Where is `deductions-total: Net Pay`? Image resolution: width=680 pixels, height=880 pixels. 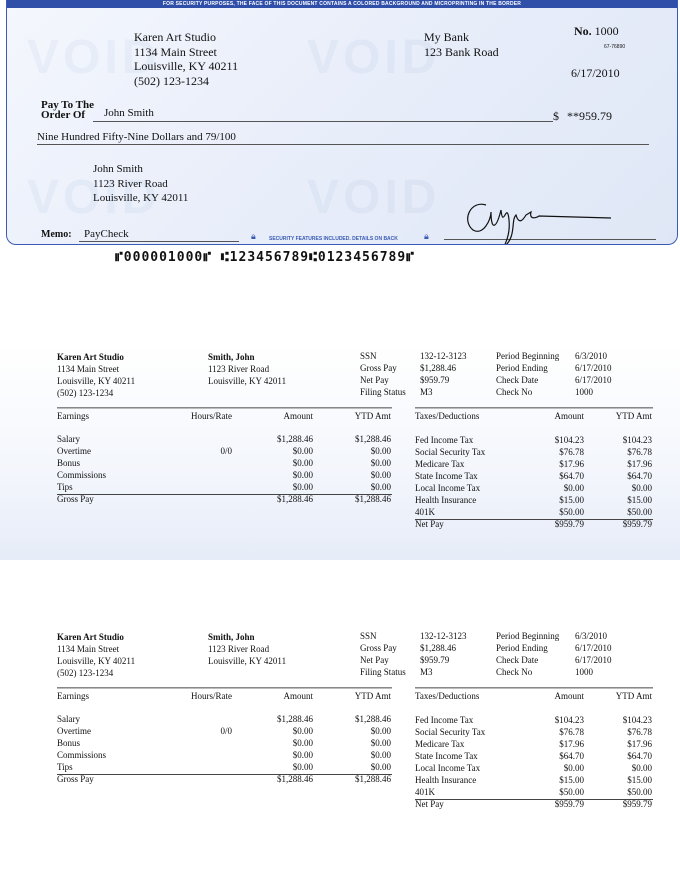 deductions-total: Net Pay is located at coordinates (429, 524).